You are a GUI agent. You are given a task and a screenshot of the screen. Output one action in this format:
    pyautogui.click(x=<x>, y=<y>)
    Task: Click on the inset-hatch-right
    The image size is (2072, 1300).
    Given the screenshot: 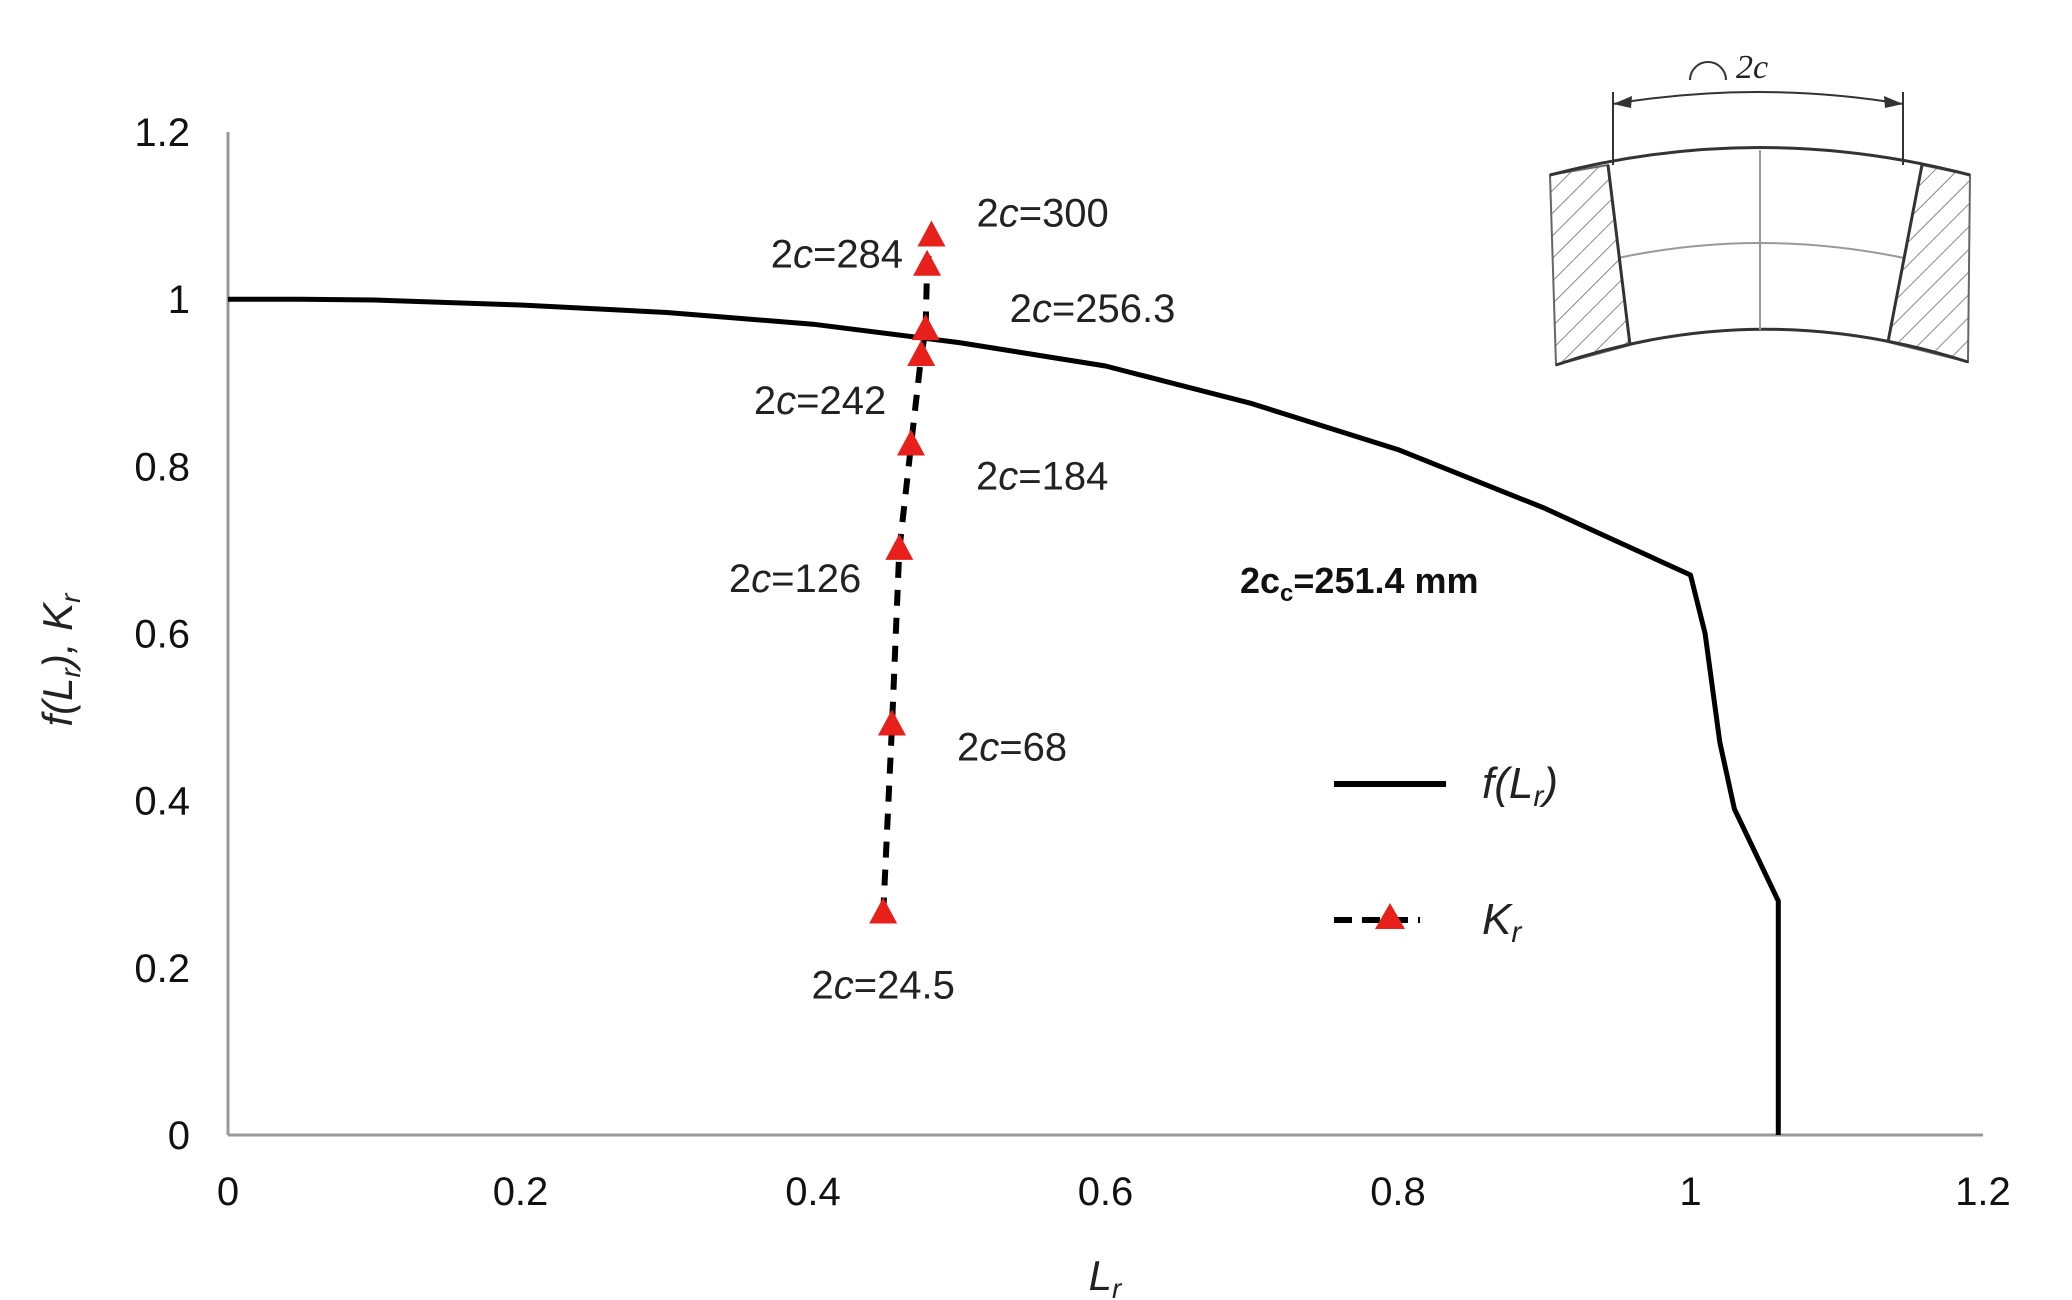 What is the action you would take?
    pyautogui.click(x=1929, y=263)
    